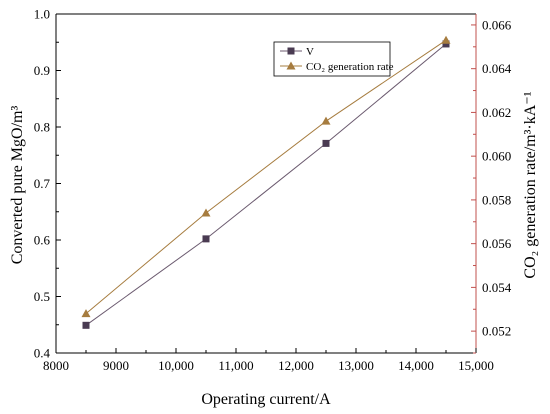  I want to click on y-right-tick-label: 0.054, so click(497, 287).